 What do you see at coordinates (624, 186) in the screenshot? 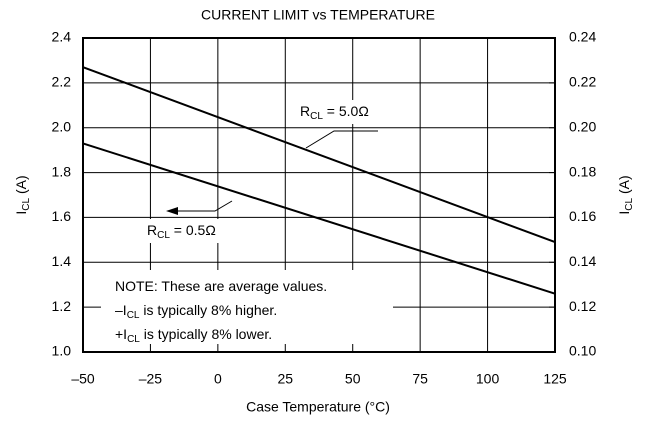
I see `y2-axis-label-rest: (A)` at bounding box center [624, 186].